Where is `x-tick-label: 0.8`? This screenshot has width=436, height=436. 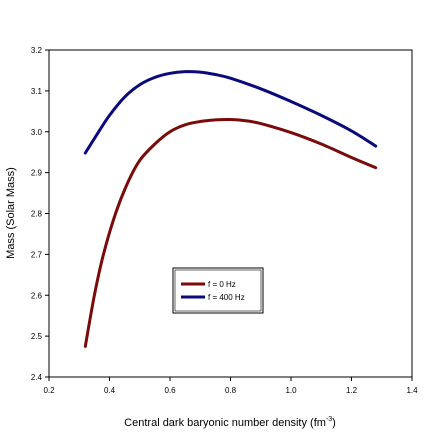
x-tick-label: 0.8 is located at coordinates (231, 390).